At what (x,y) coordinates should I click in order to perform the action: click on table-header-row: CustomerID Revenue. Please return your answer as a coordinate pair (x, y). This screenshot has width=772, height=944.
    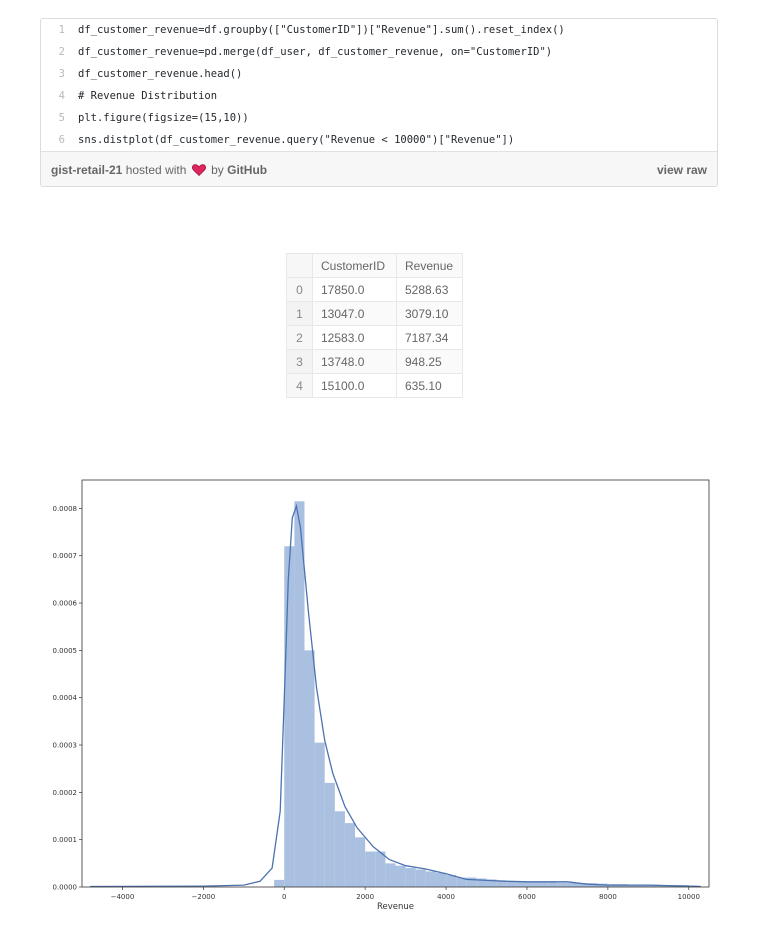
    Looking at the image, I should click on (374, 265).